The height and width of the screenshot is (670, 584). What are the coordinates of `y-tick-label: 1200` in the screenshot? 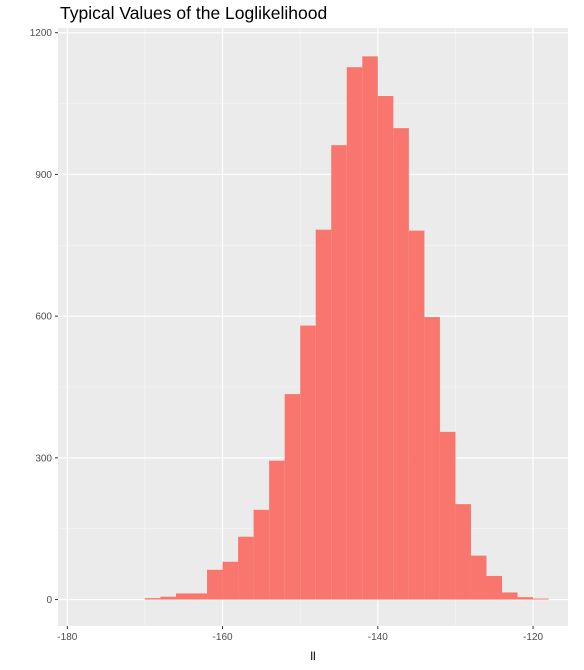 It's located at (41, 33).